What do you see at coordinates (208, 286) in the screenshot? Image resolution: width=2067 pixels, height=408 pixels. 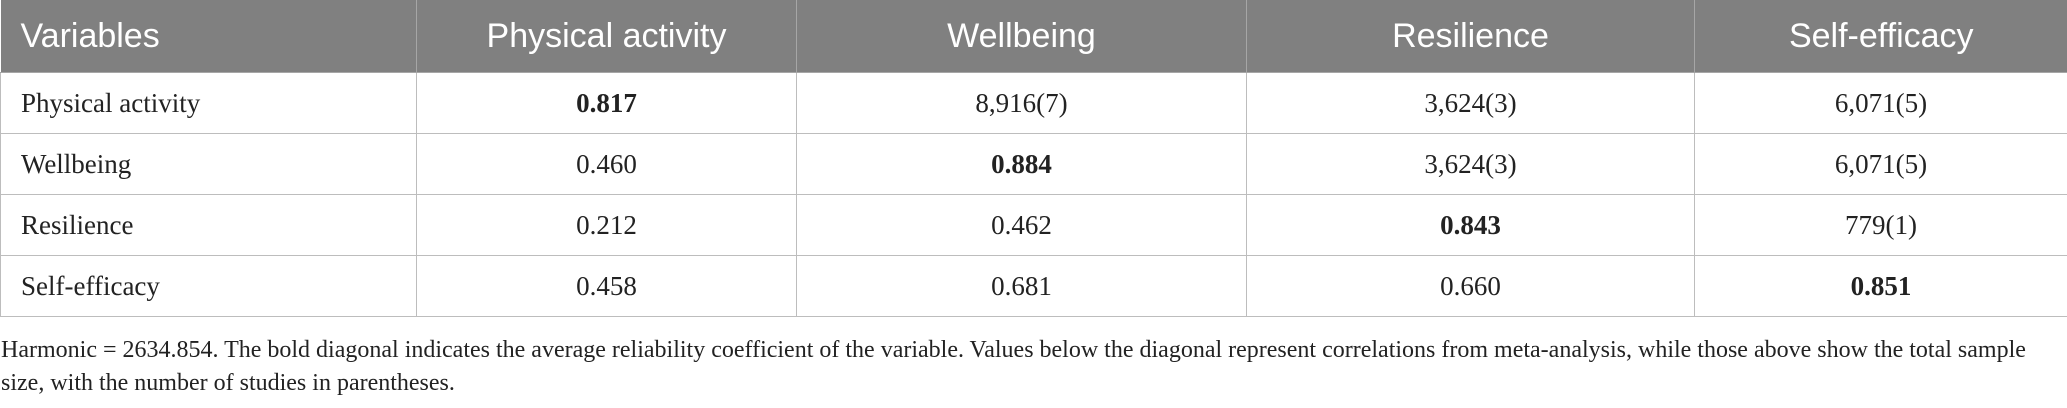 I see `row-label: Self-efficacy` at bounding box center [208, 286].